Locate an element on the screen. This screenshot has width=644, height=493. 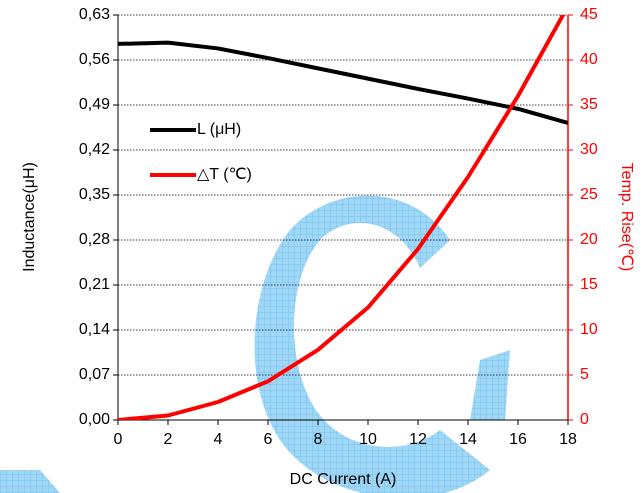
y2-axis-label: Temp. Rise(℃) is located at coordinates (626, 217).